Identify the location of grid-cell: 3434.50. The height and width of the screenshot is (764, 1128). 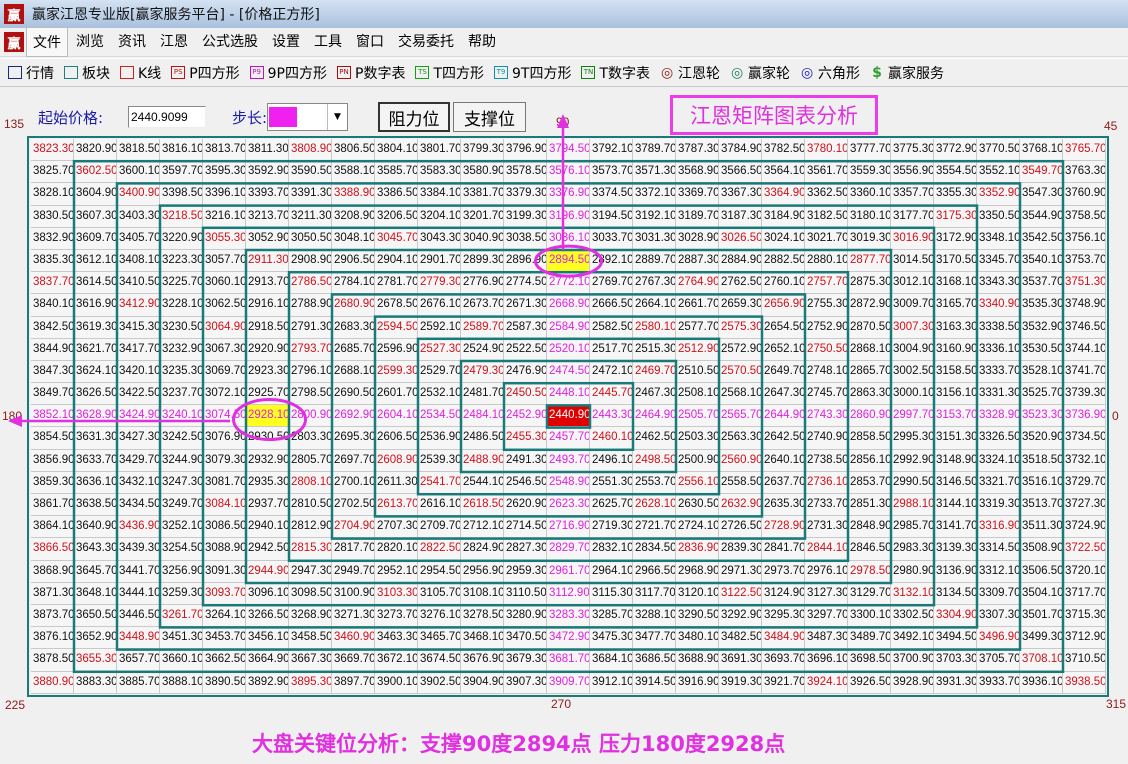
(138, 505).